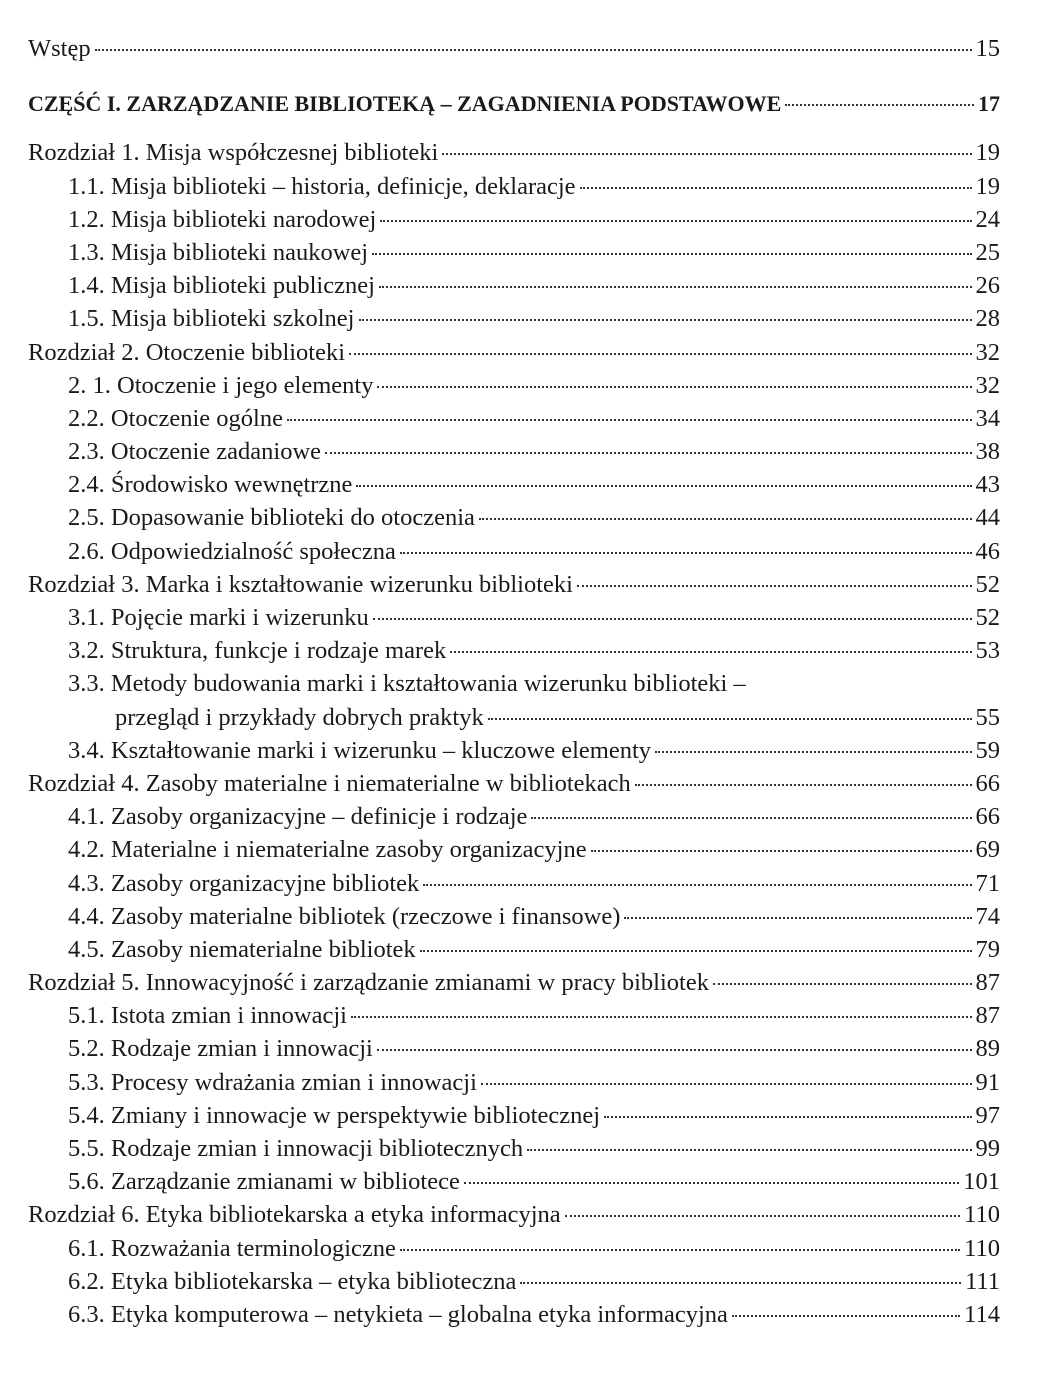 The width and height of the screenshot is (1048, 1400). I want to click on page-number: 74, so click(988, 916).